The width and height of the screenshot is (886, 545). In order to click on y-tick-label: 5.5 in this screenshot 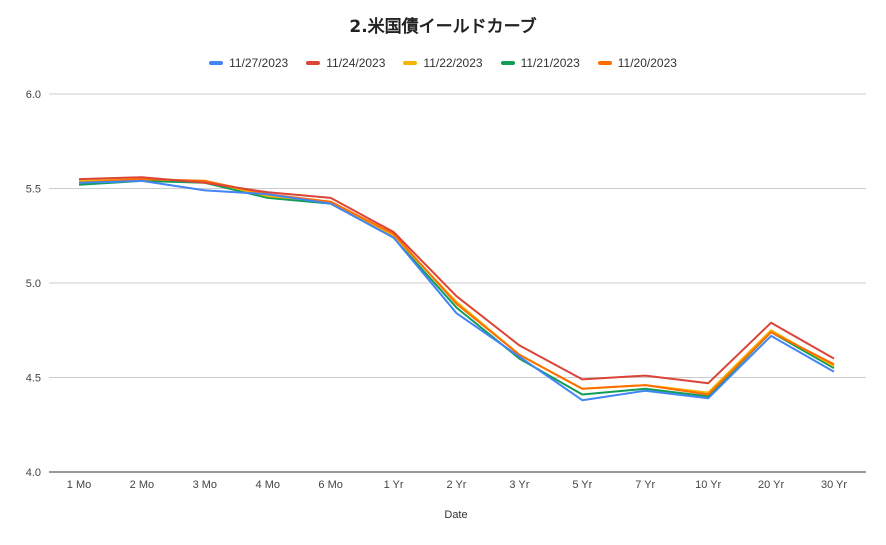, I will do `click(33, 190)`.